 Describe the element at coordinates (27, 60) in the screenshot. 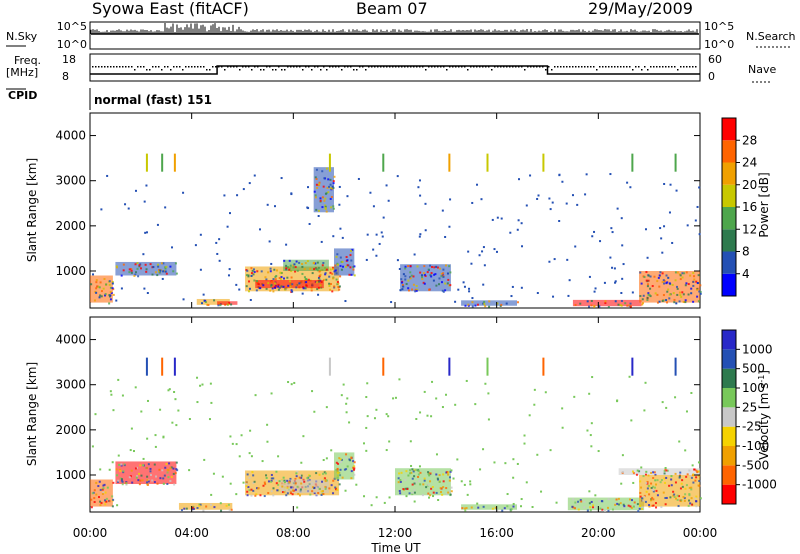

I see `freq-label-line1: Freq.` at that location.